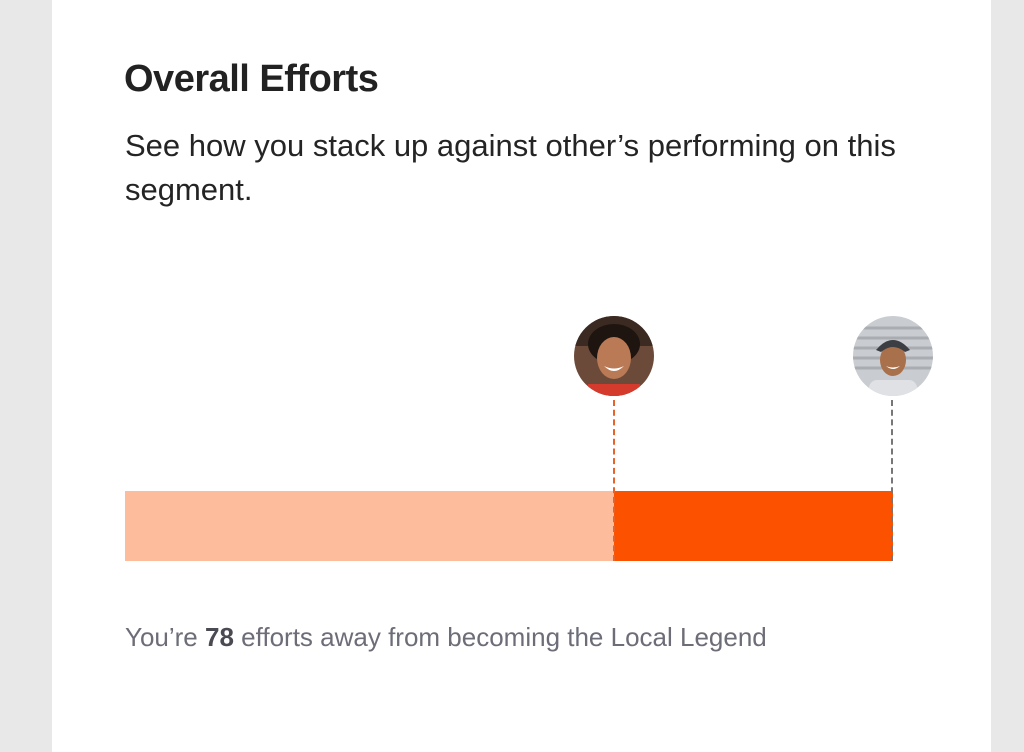 The width and height of the screenshot is (1024, 752). What do you see at coordinates (753, 526) in the screenshot?
I see `progress-bar-remaining` at bounding box center [753, 526].